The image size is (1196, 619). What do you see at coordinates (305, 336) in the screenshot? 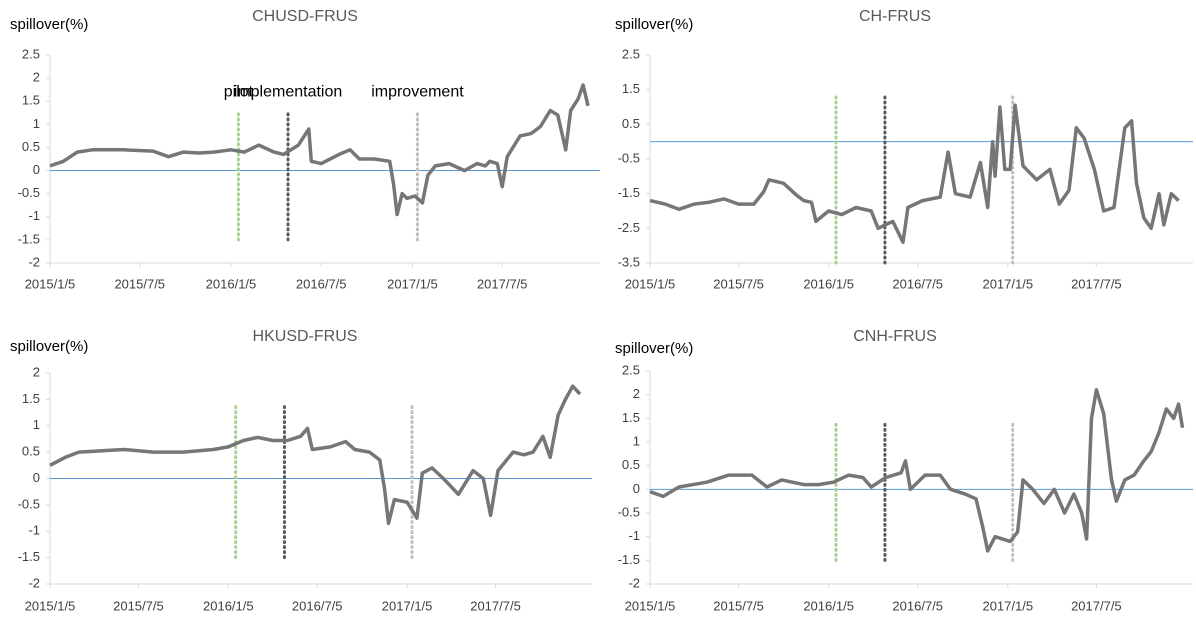
I see `chart-title: HKUSD-FRUS` at bounding box center [305, 336].